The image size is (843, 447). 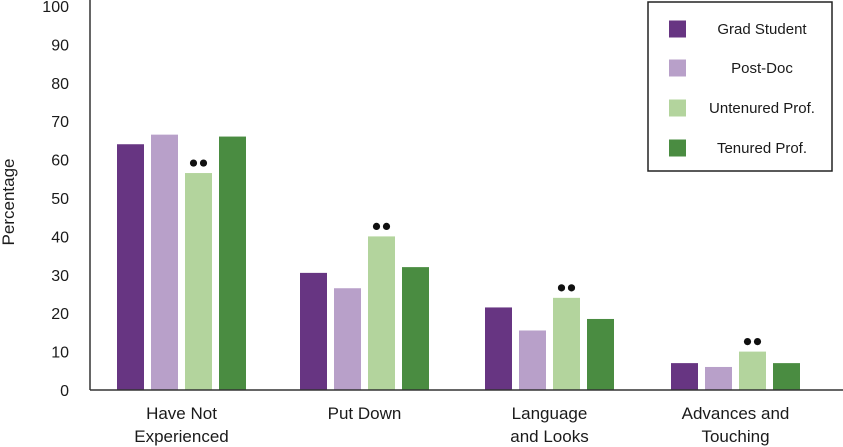 What do you see at coordinates (60, 276) in the screenshot?
I see `y-tick-label: 30` at bounding box center [60, 276].